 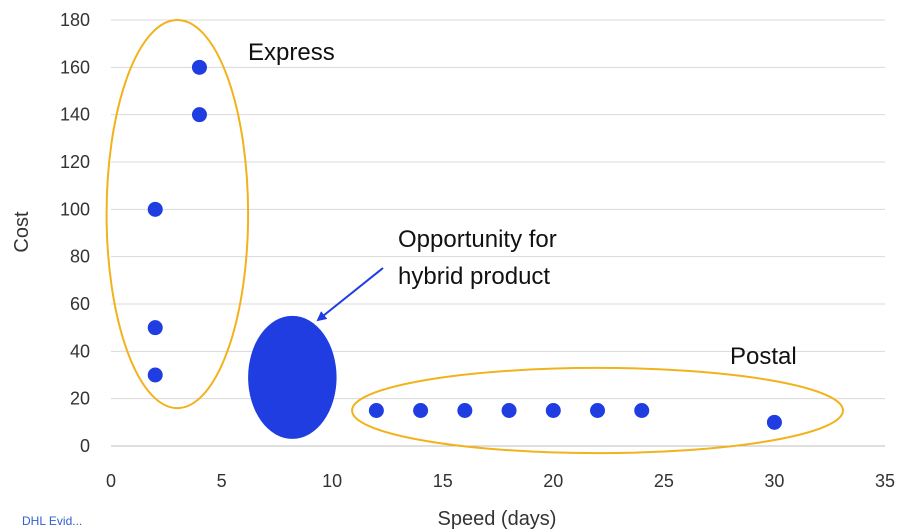 I want to click on x-tick-label: 5, so click(x=222, y=481).